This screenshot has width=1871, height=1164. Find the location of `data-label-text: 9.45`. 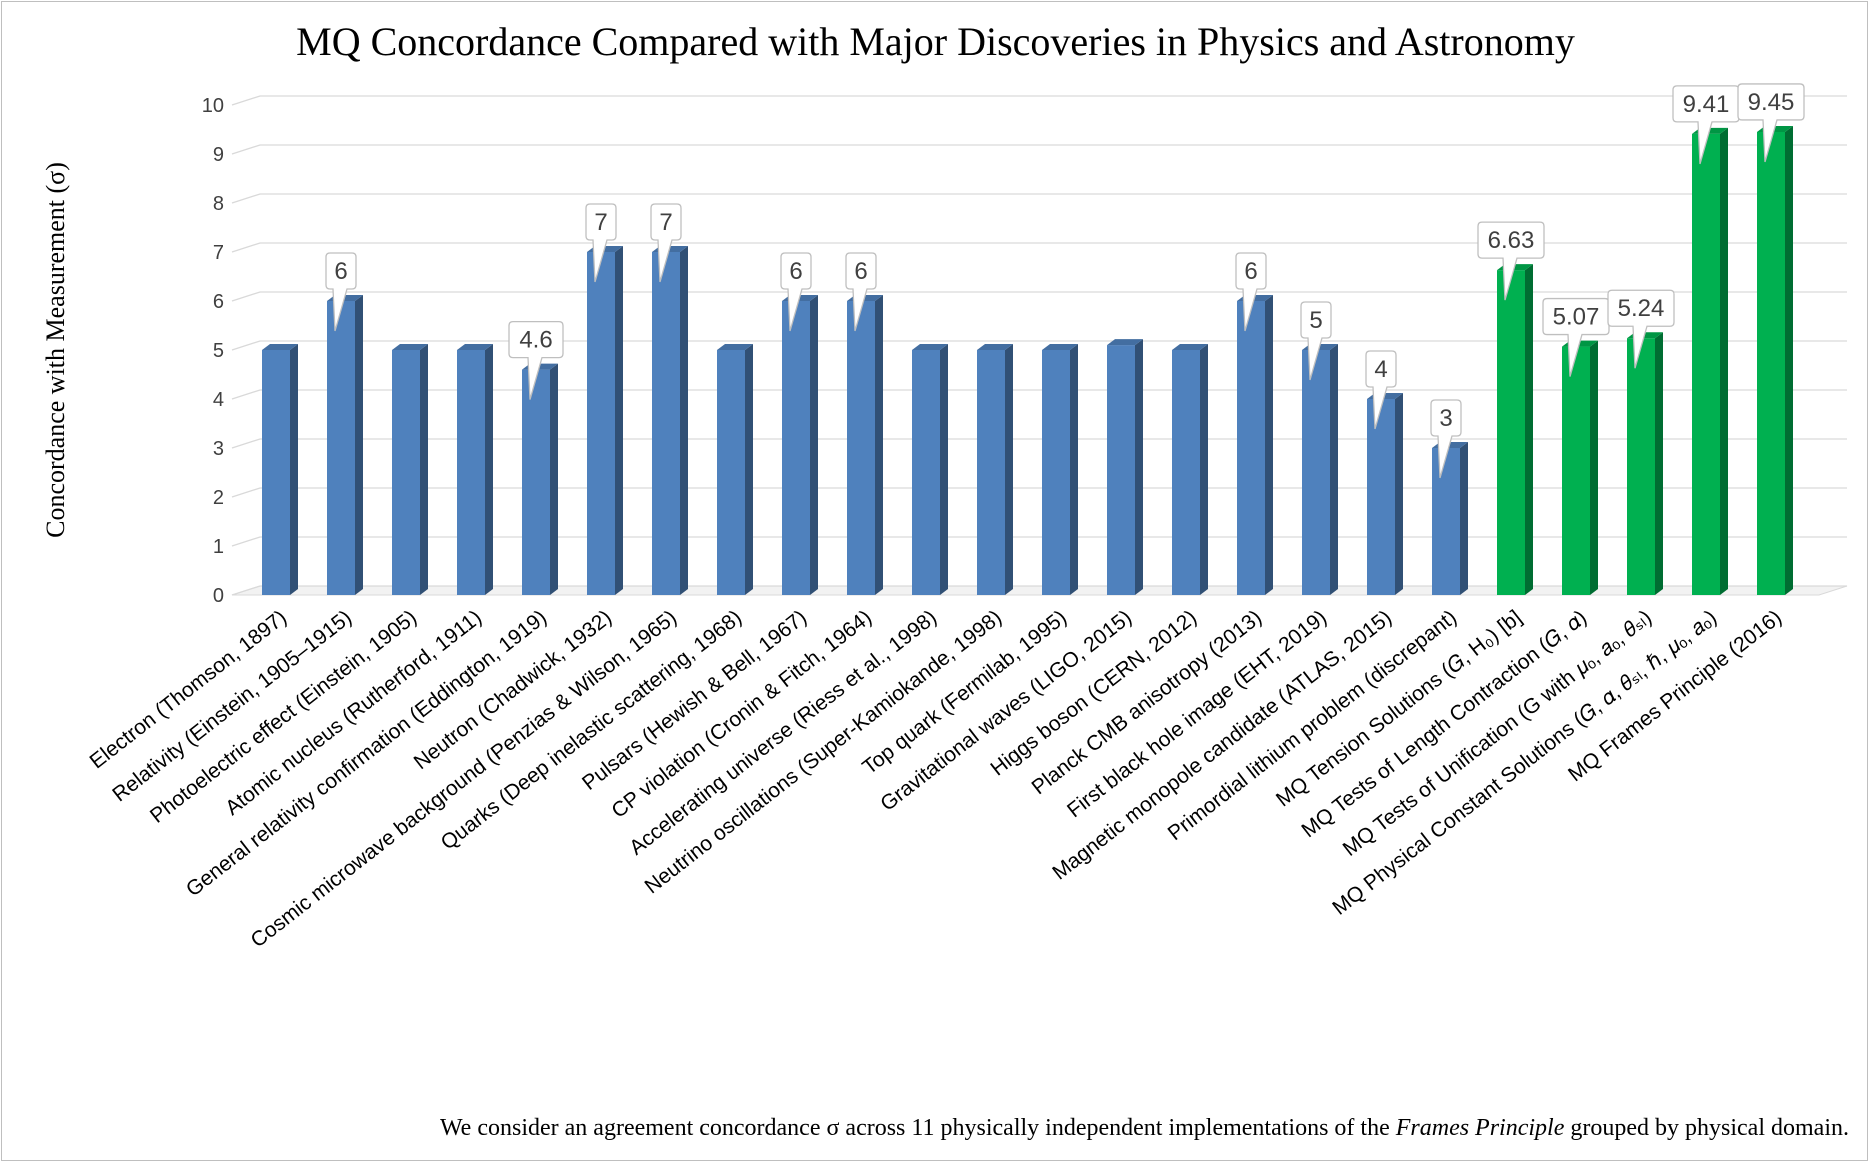

data-label-text: 9.45 is located at coordinates (1771, 102).